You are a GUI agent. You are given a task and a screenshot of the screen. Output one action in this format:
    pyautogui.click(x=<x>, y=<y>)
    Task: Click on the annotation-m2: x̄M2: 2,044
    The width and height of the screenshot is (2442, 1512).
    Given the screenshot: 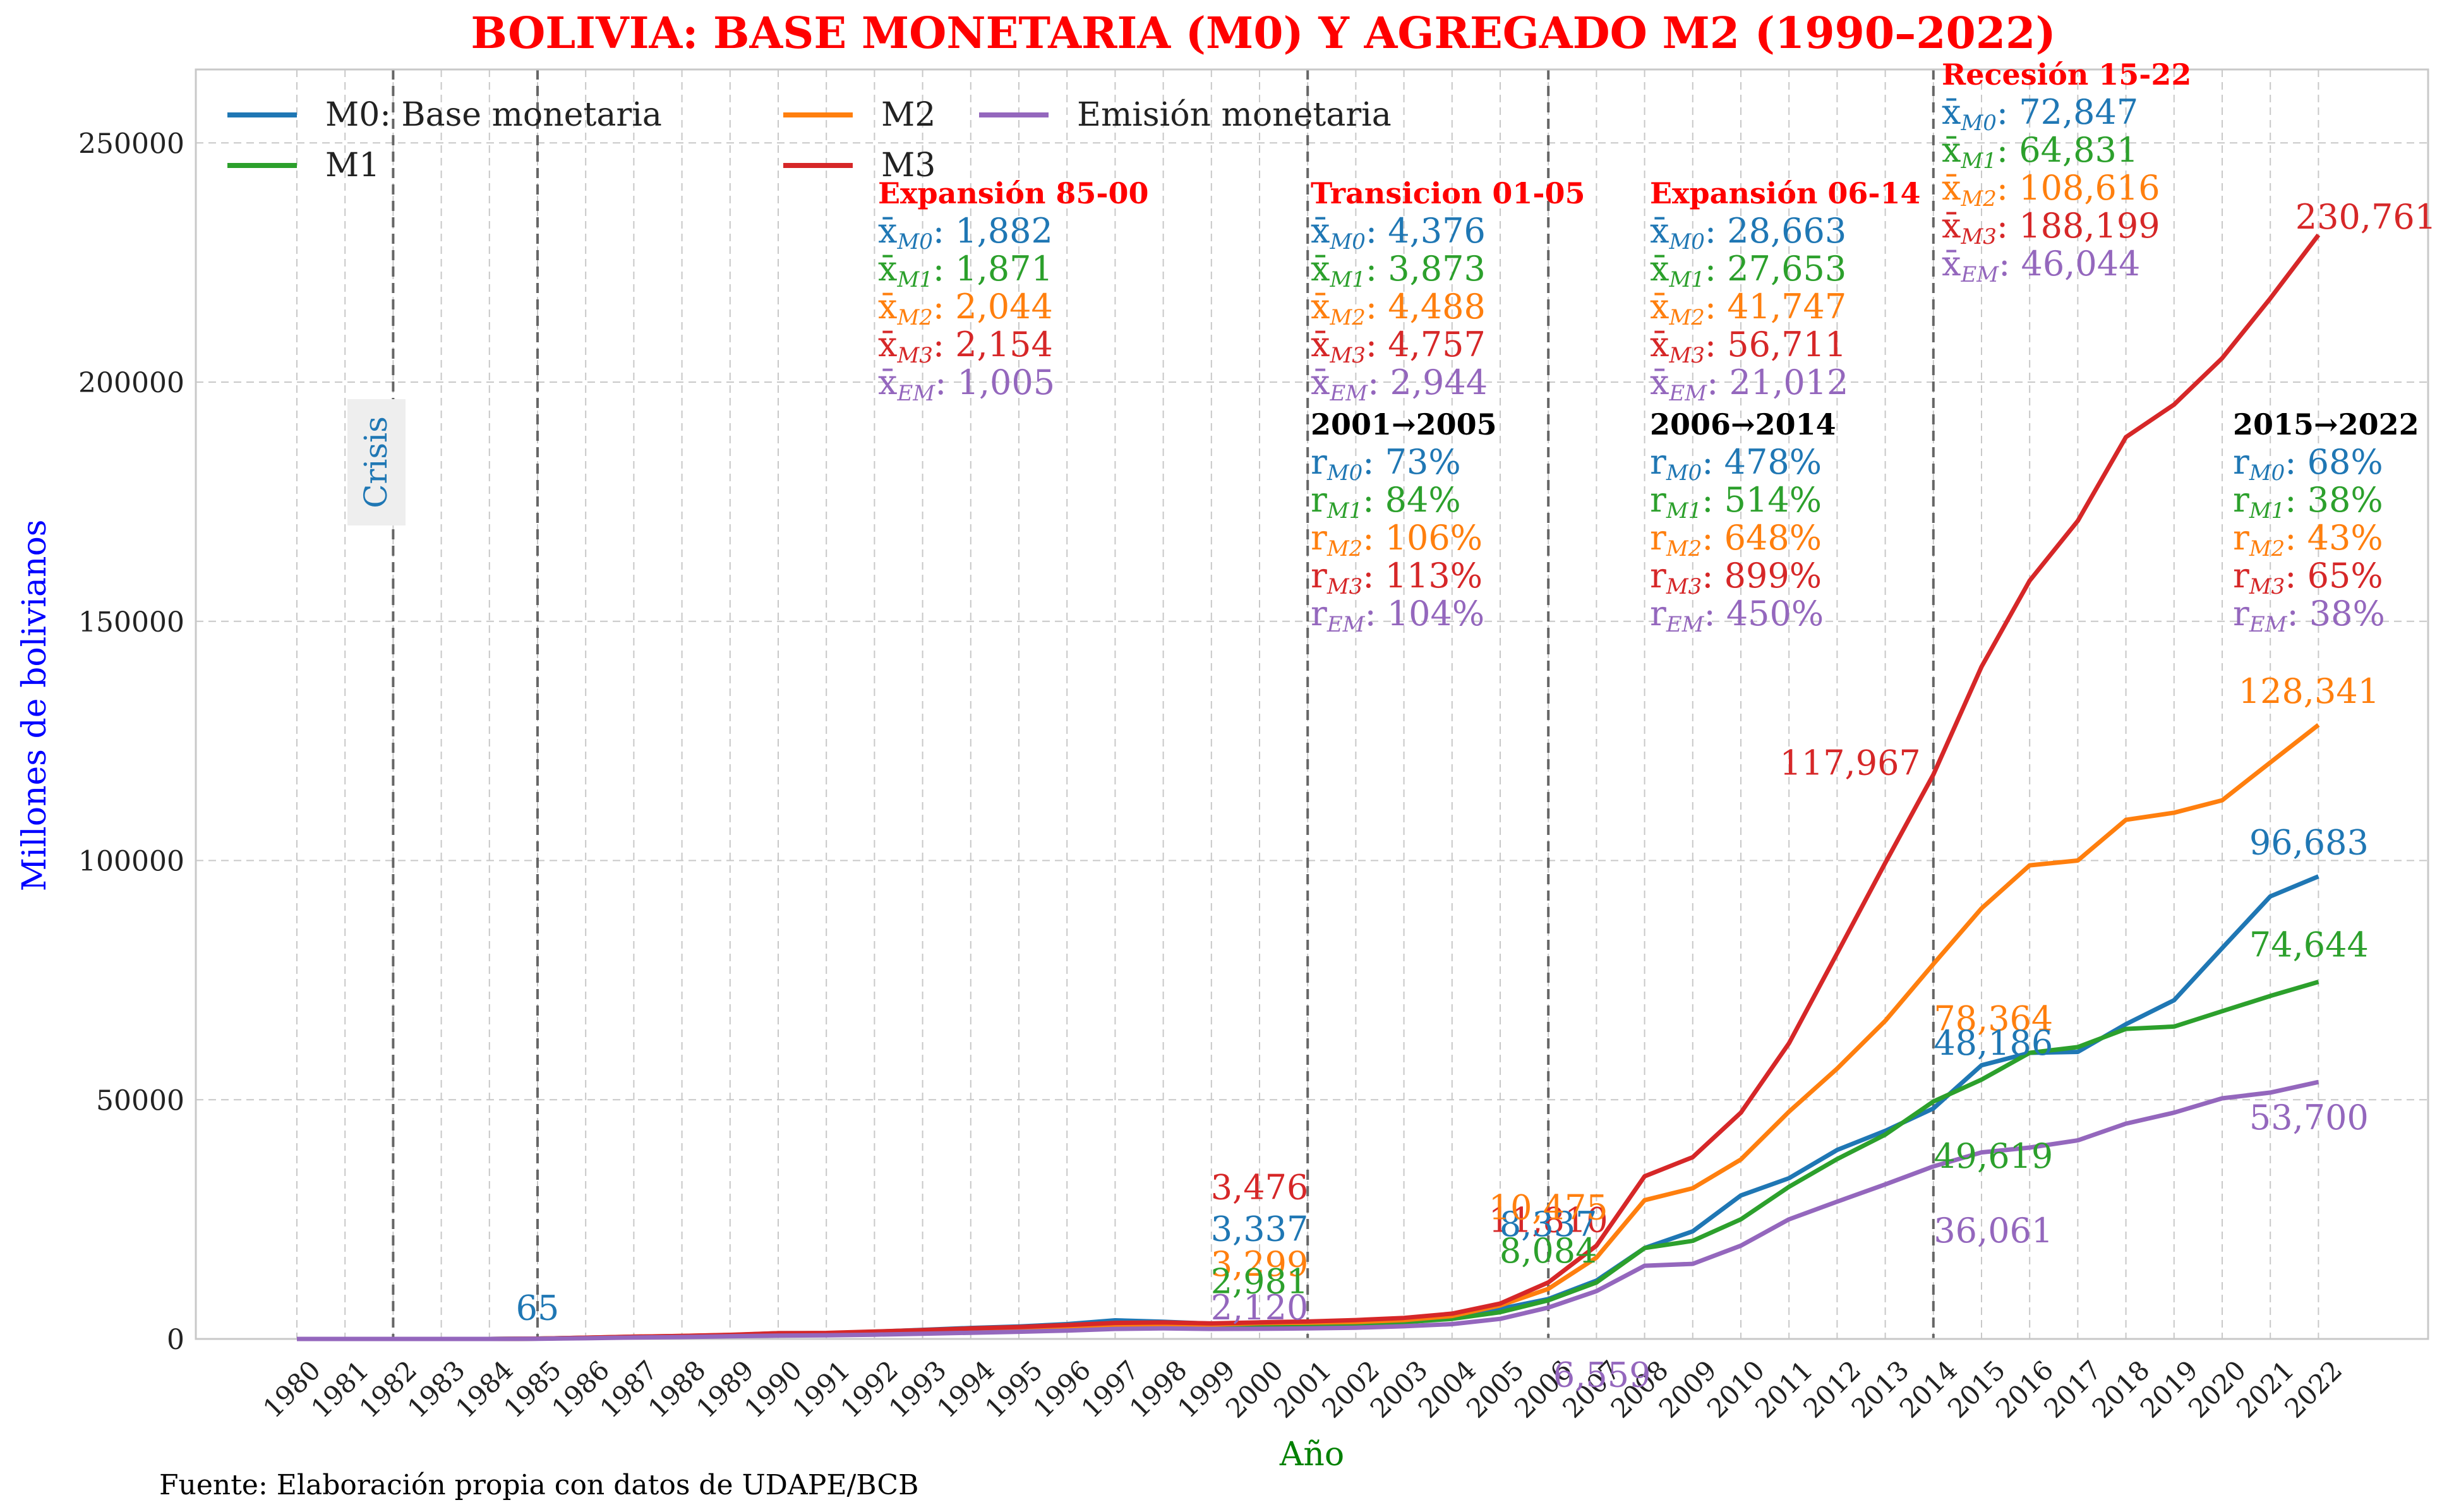 What is the action you would take?
    pyautogui.click(x=966, y=308)
    